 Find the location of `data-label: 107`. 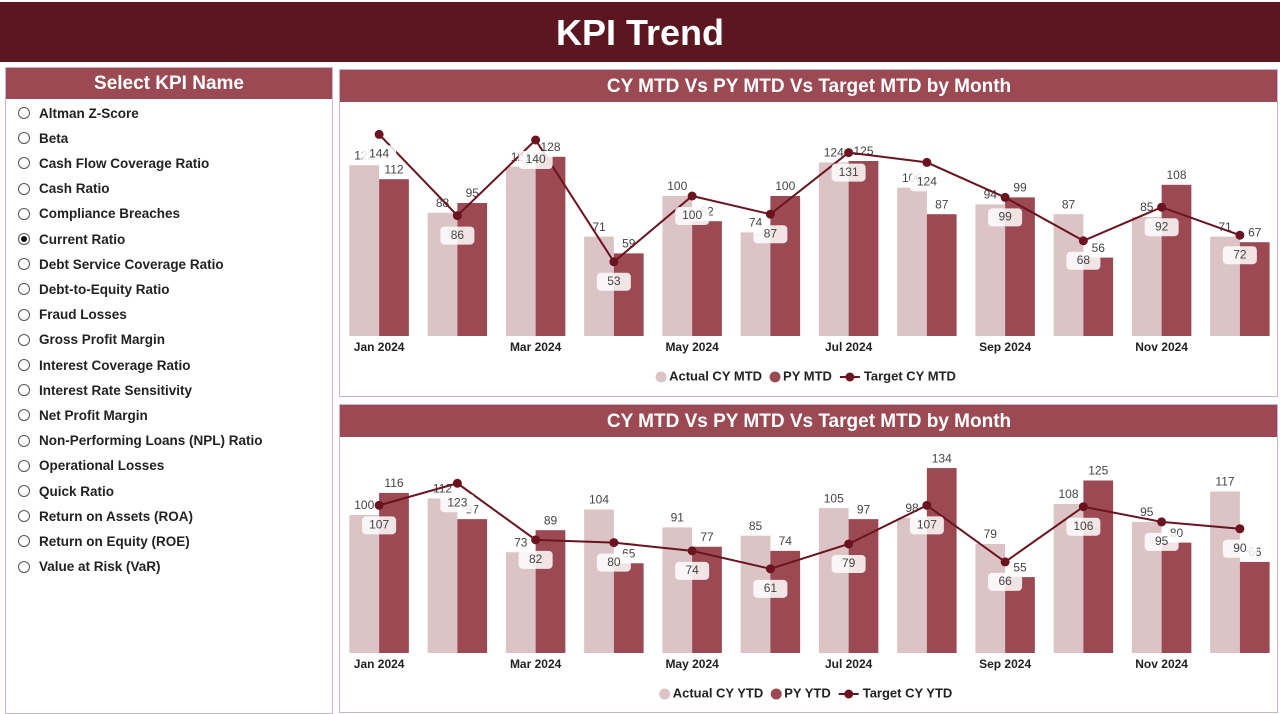

data-label: 107 is located at coordinates (927, 525).